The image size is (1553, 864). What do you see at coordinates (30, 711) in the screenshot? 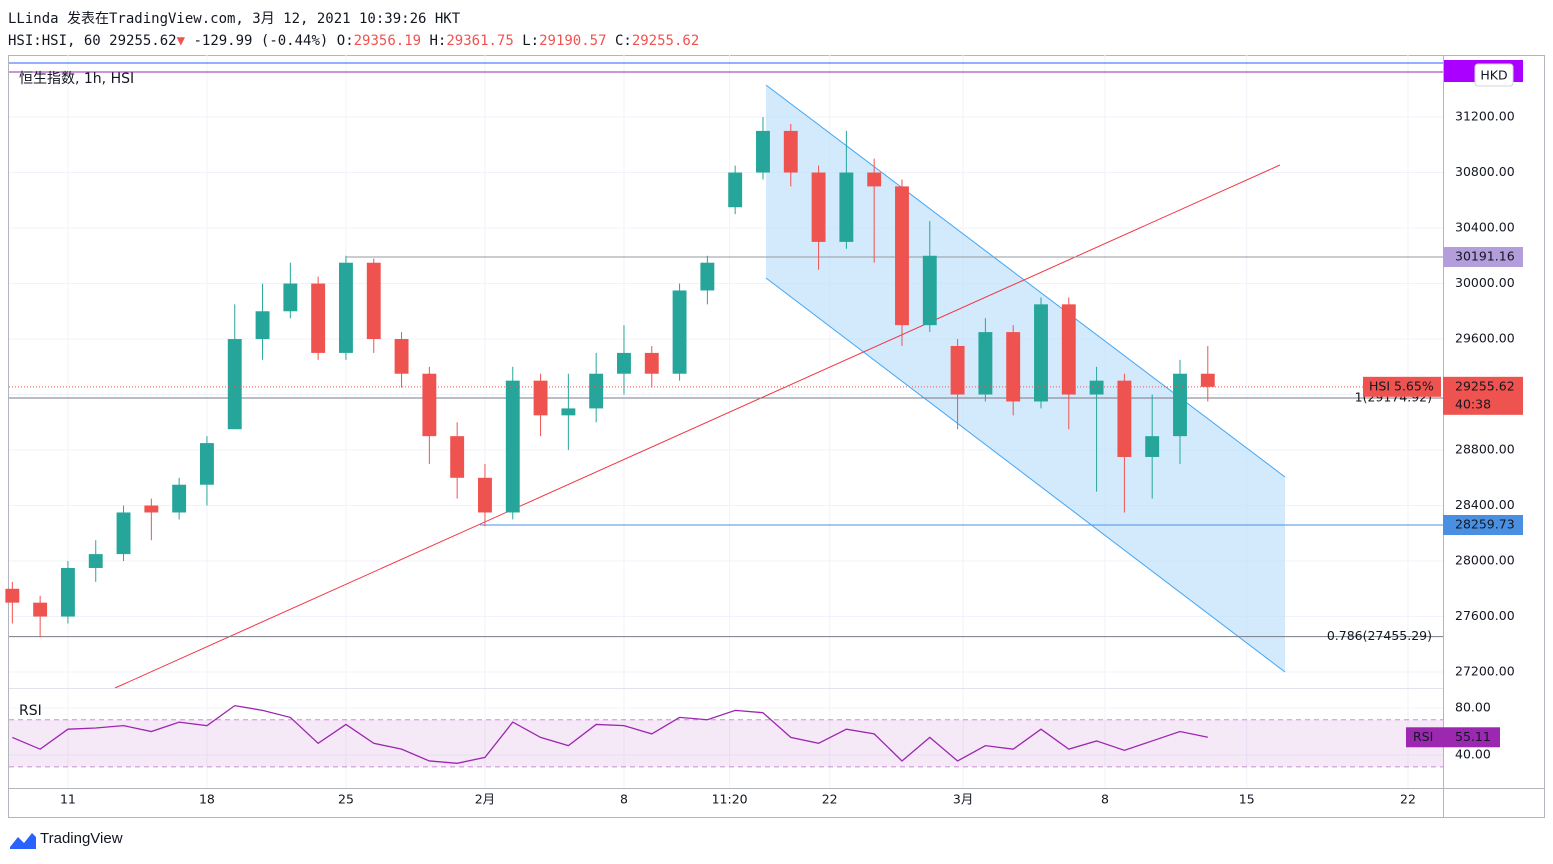
I see `rsi-legend: RSI` at bounding box center [30, 711].